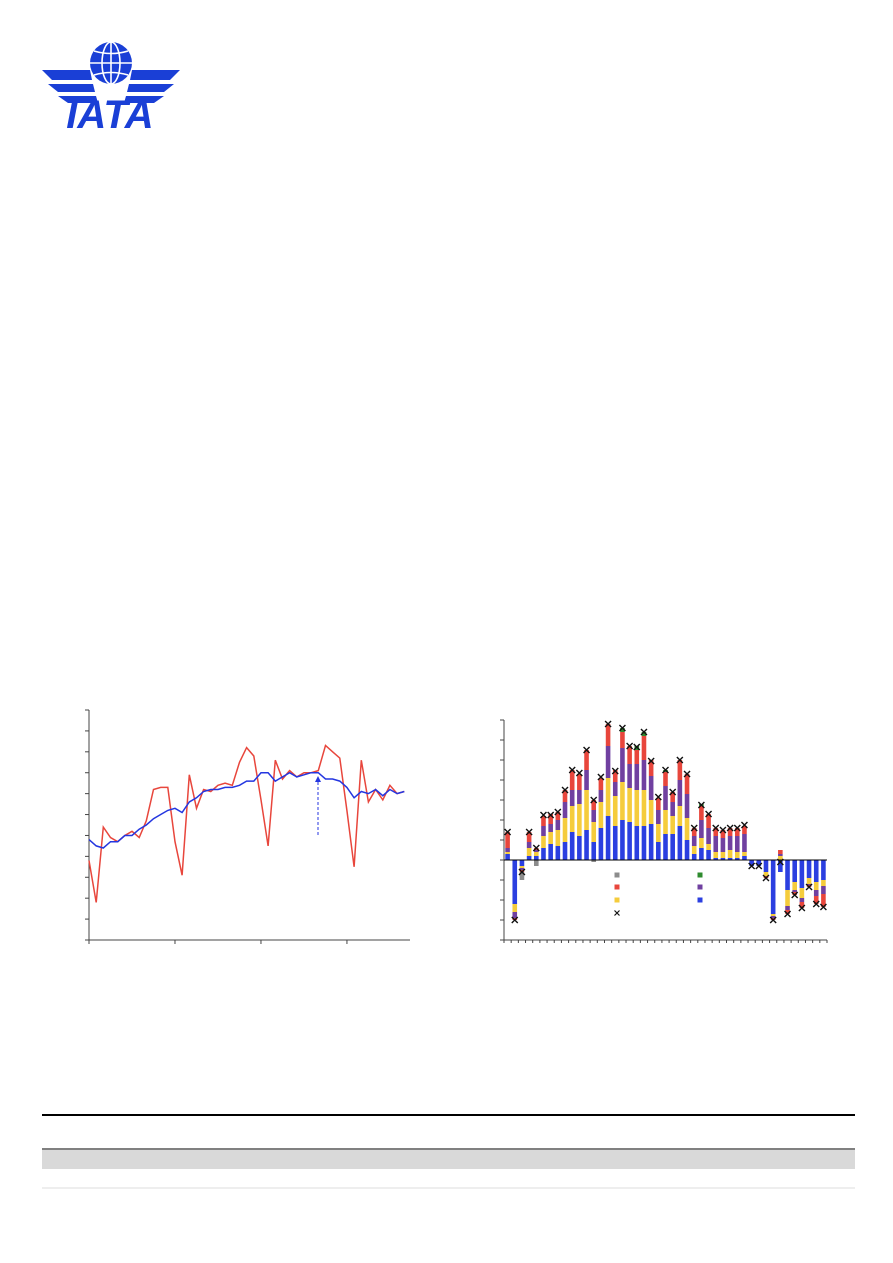 This screenshot has width=893, height=1263. I want to click on line-series, so click(246, 810).